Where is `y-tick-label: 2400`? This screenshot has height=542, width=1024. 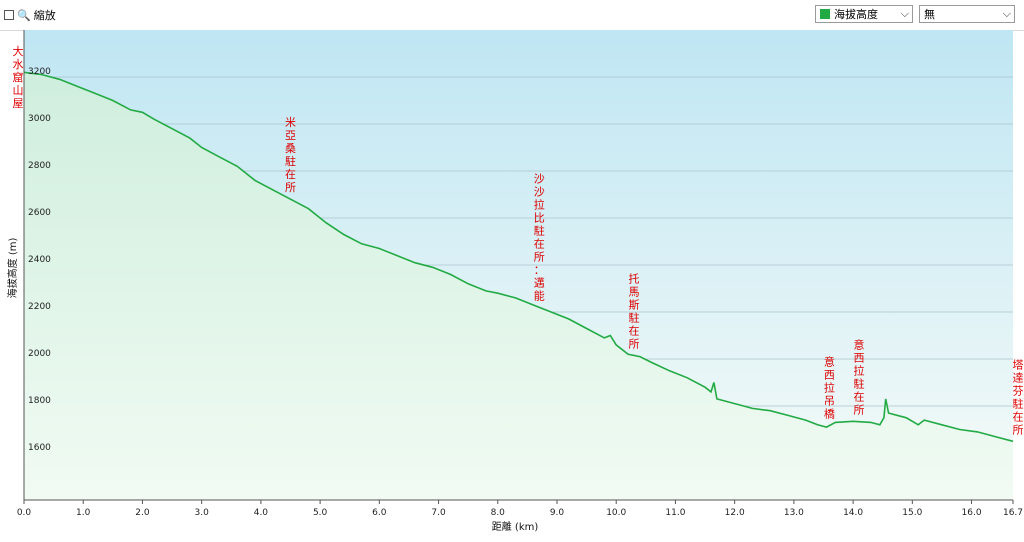 y-tick-label: 2400 is located at coordinates (39, 260).